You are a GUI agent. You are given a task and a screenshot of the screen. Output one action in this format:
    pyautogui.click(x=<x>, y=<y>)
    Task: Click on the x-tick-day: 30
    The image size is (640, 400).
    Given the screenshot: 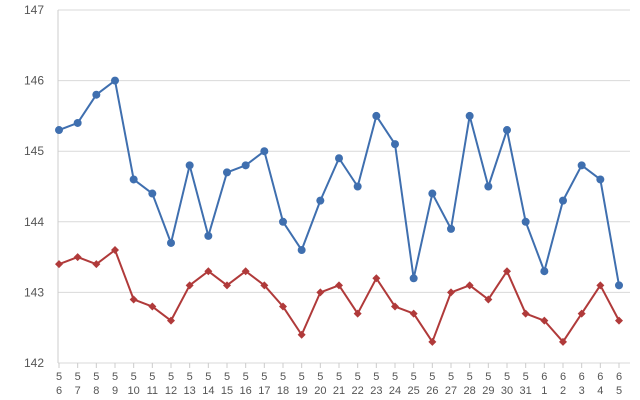 What is the action you would take?
    pyautogui.click(x=507, y=391)
    